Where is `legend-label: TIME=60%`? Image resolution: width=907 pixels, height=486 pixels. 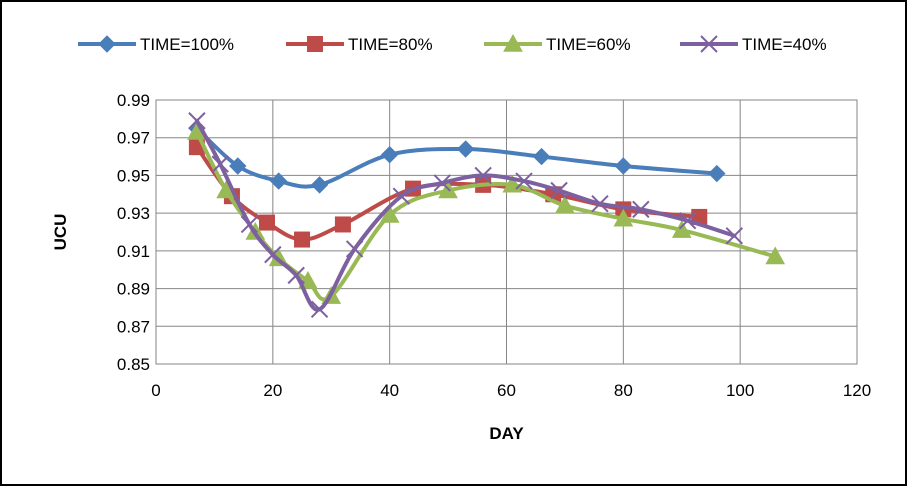
legend-label: TIME=60% is located at coordinates (588, 44).